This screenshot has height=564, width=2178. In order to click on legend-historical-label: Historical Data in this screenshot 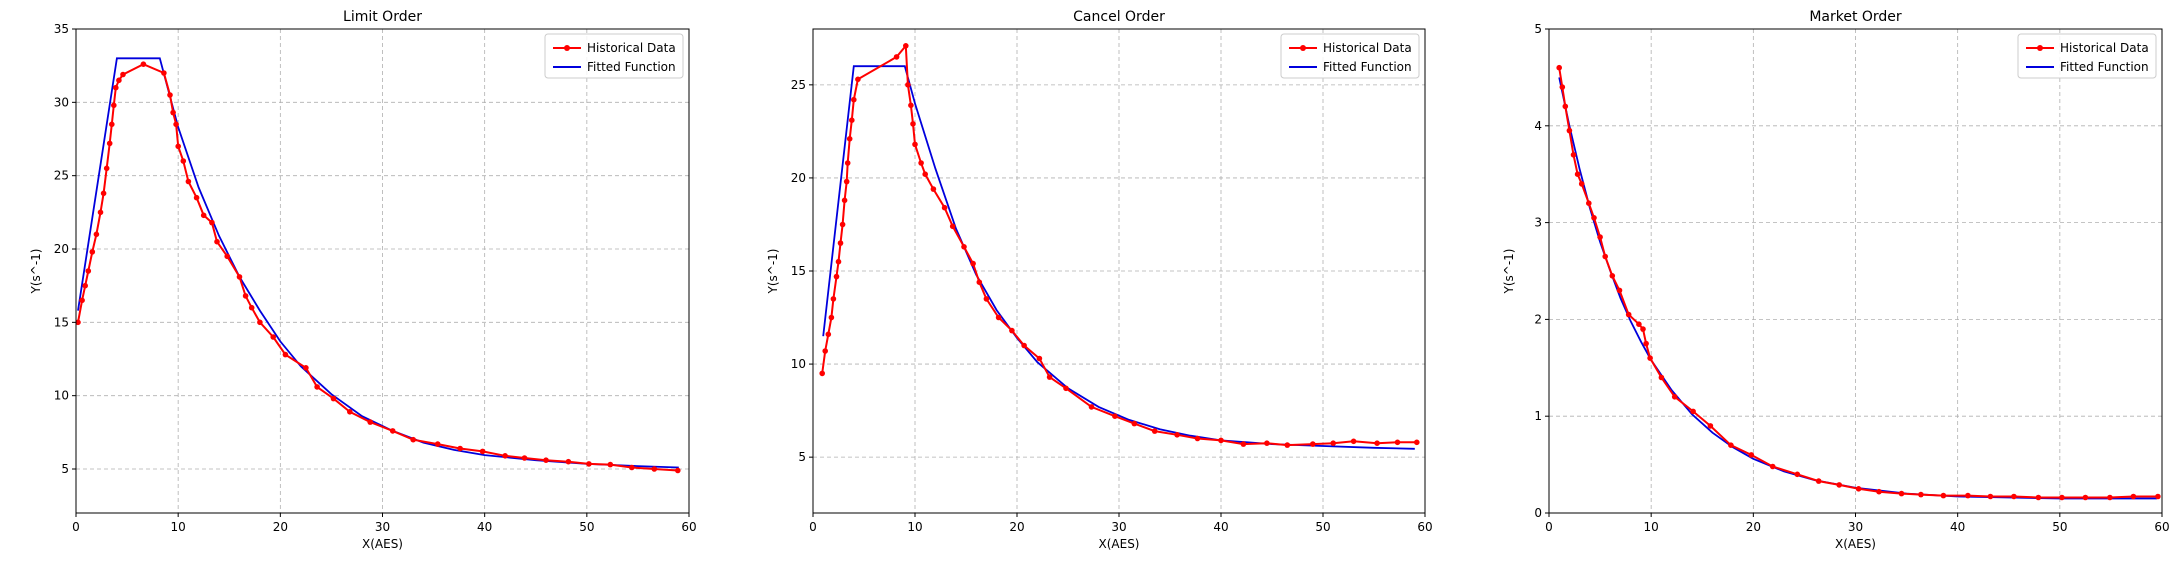, I will do `click(2104, 48)`.